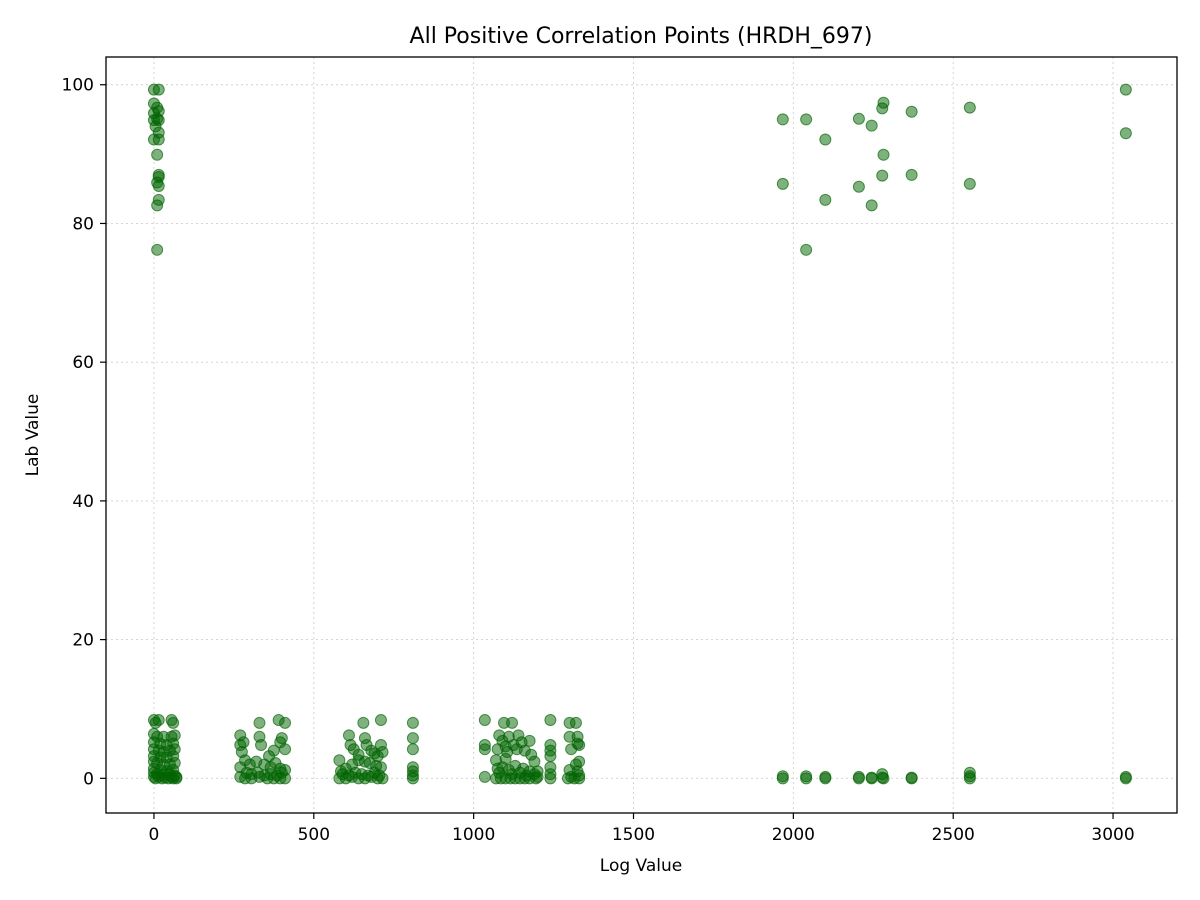 This screenshot has height=900, width=1200. What do you see at coordinates (793, 835) in the screenshot?
I see `x-tick-label: 2000` at bounding box center [793, 835].